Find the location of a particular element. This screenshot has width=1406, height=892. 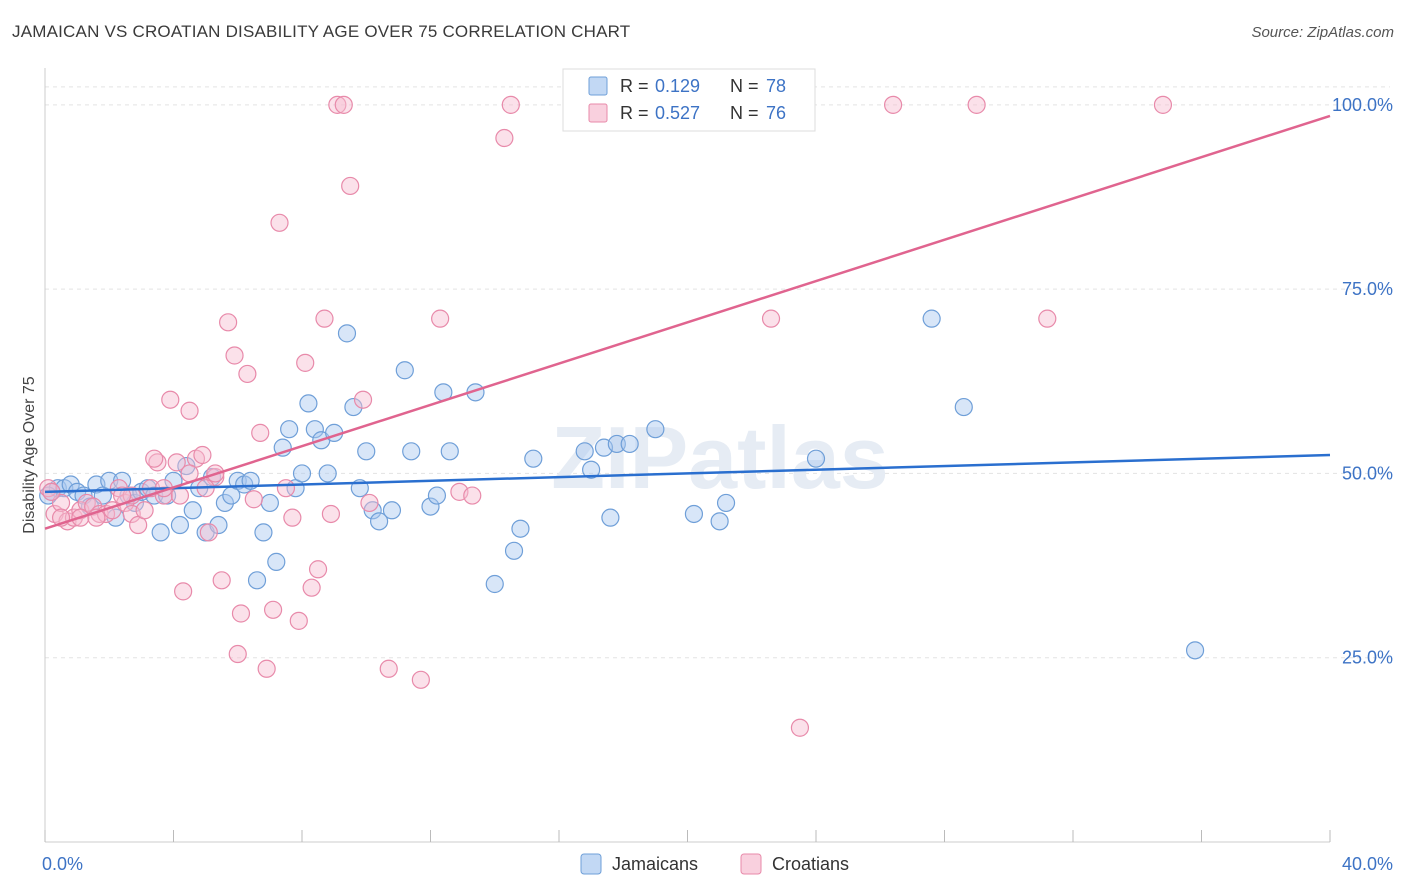

legend-r-value-croatians: 0.527 is located at coordinates (677, 113).